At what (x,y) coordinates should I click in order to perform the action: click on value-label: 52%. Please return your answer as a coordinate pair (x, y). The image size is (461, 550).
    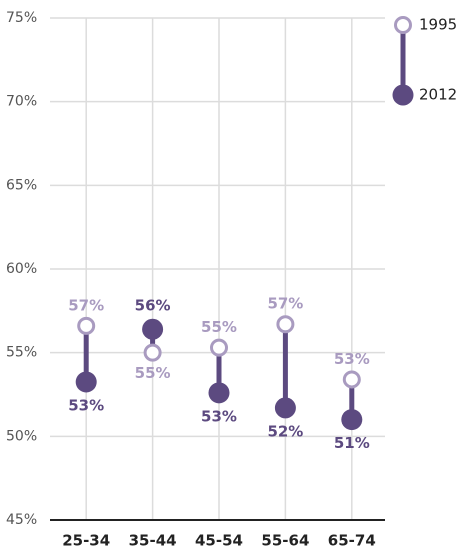
    Looking at the image, I should click on (285, 431).